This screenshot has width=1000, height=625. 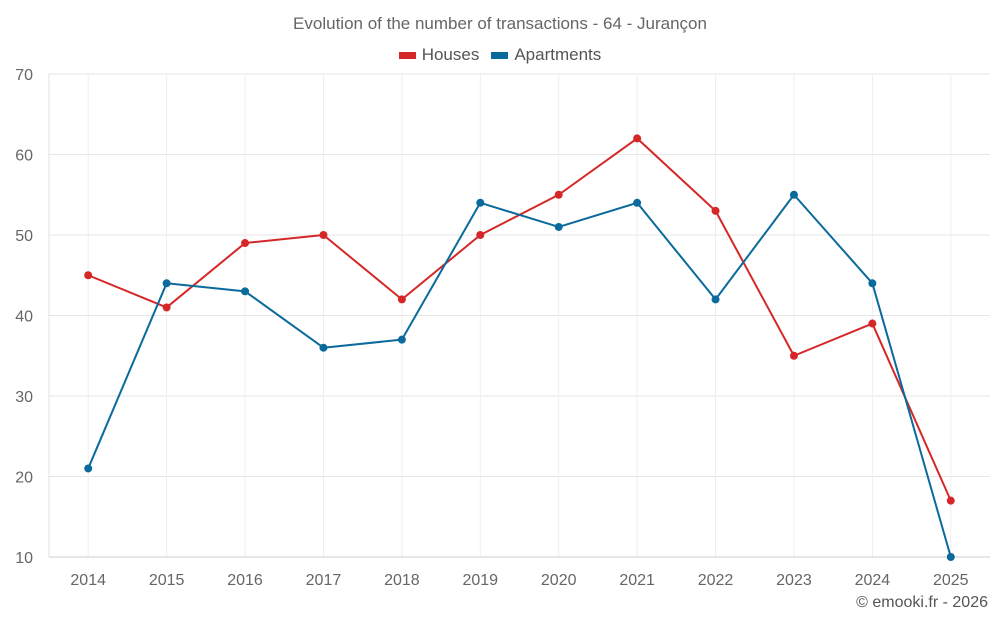 What do you see at coordinates (558, 54) in the screenshot?
I see `legend-label-apartments: Apartments` at bounding box center [558, 54].